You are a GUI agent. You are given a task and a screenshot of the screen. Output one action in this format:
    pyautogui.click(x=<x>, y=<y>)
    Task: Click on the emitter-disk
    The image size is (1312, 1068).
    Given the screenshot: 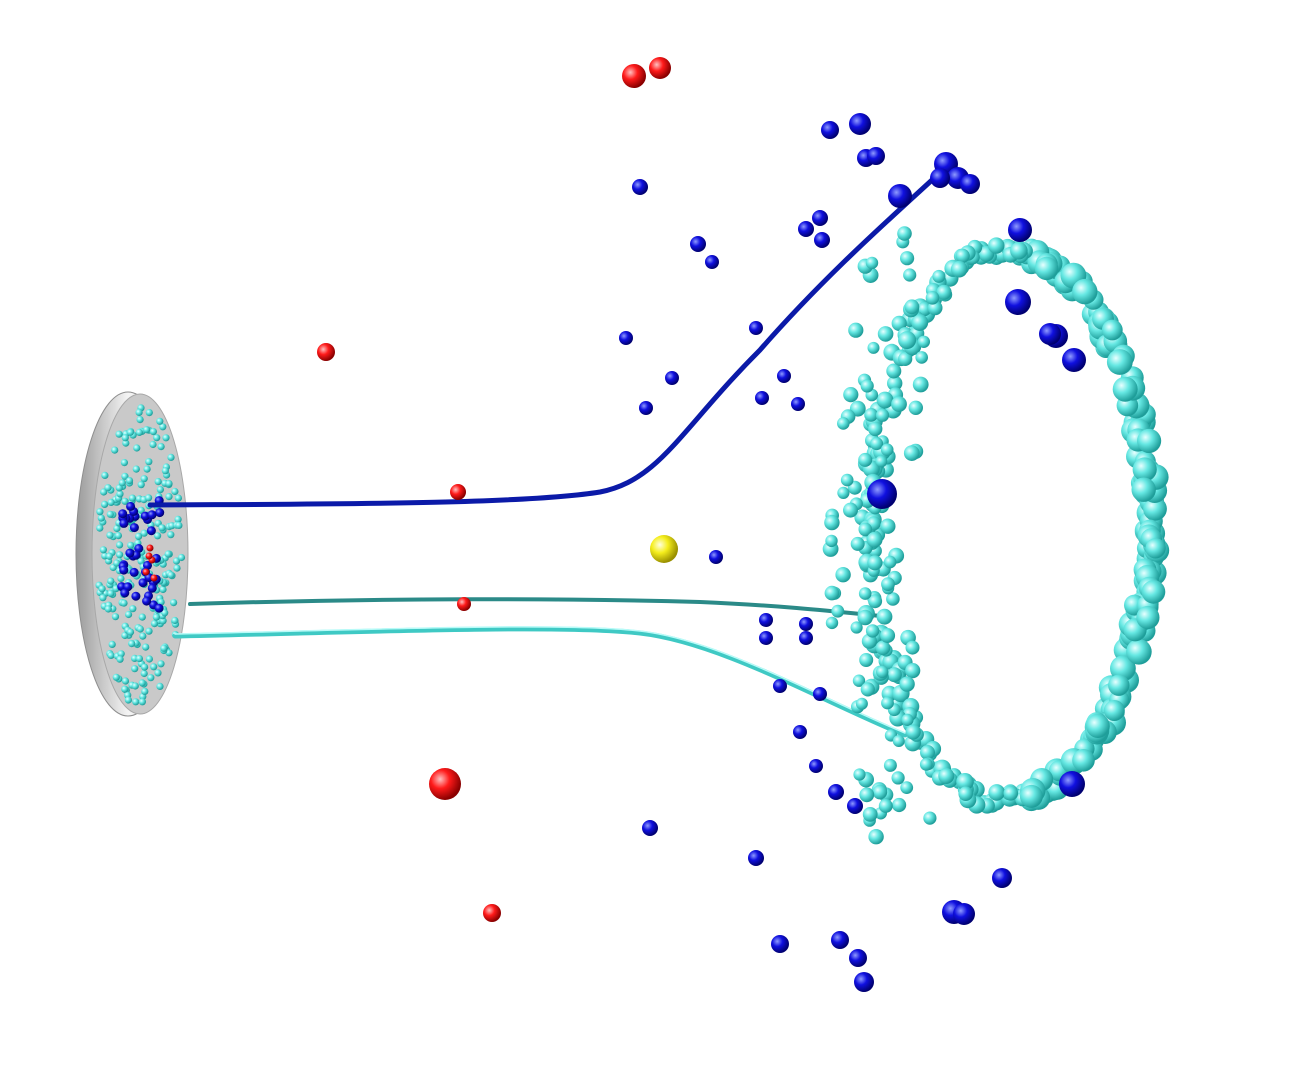 What is the action you would take?
    pyautogui.click(x=132, y=554)
    